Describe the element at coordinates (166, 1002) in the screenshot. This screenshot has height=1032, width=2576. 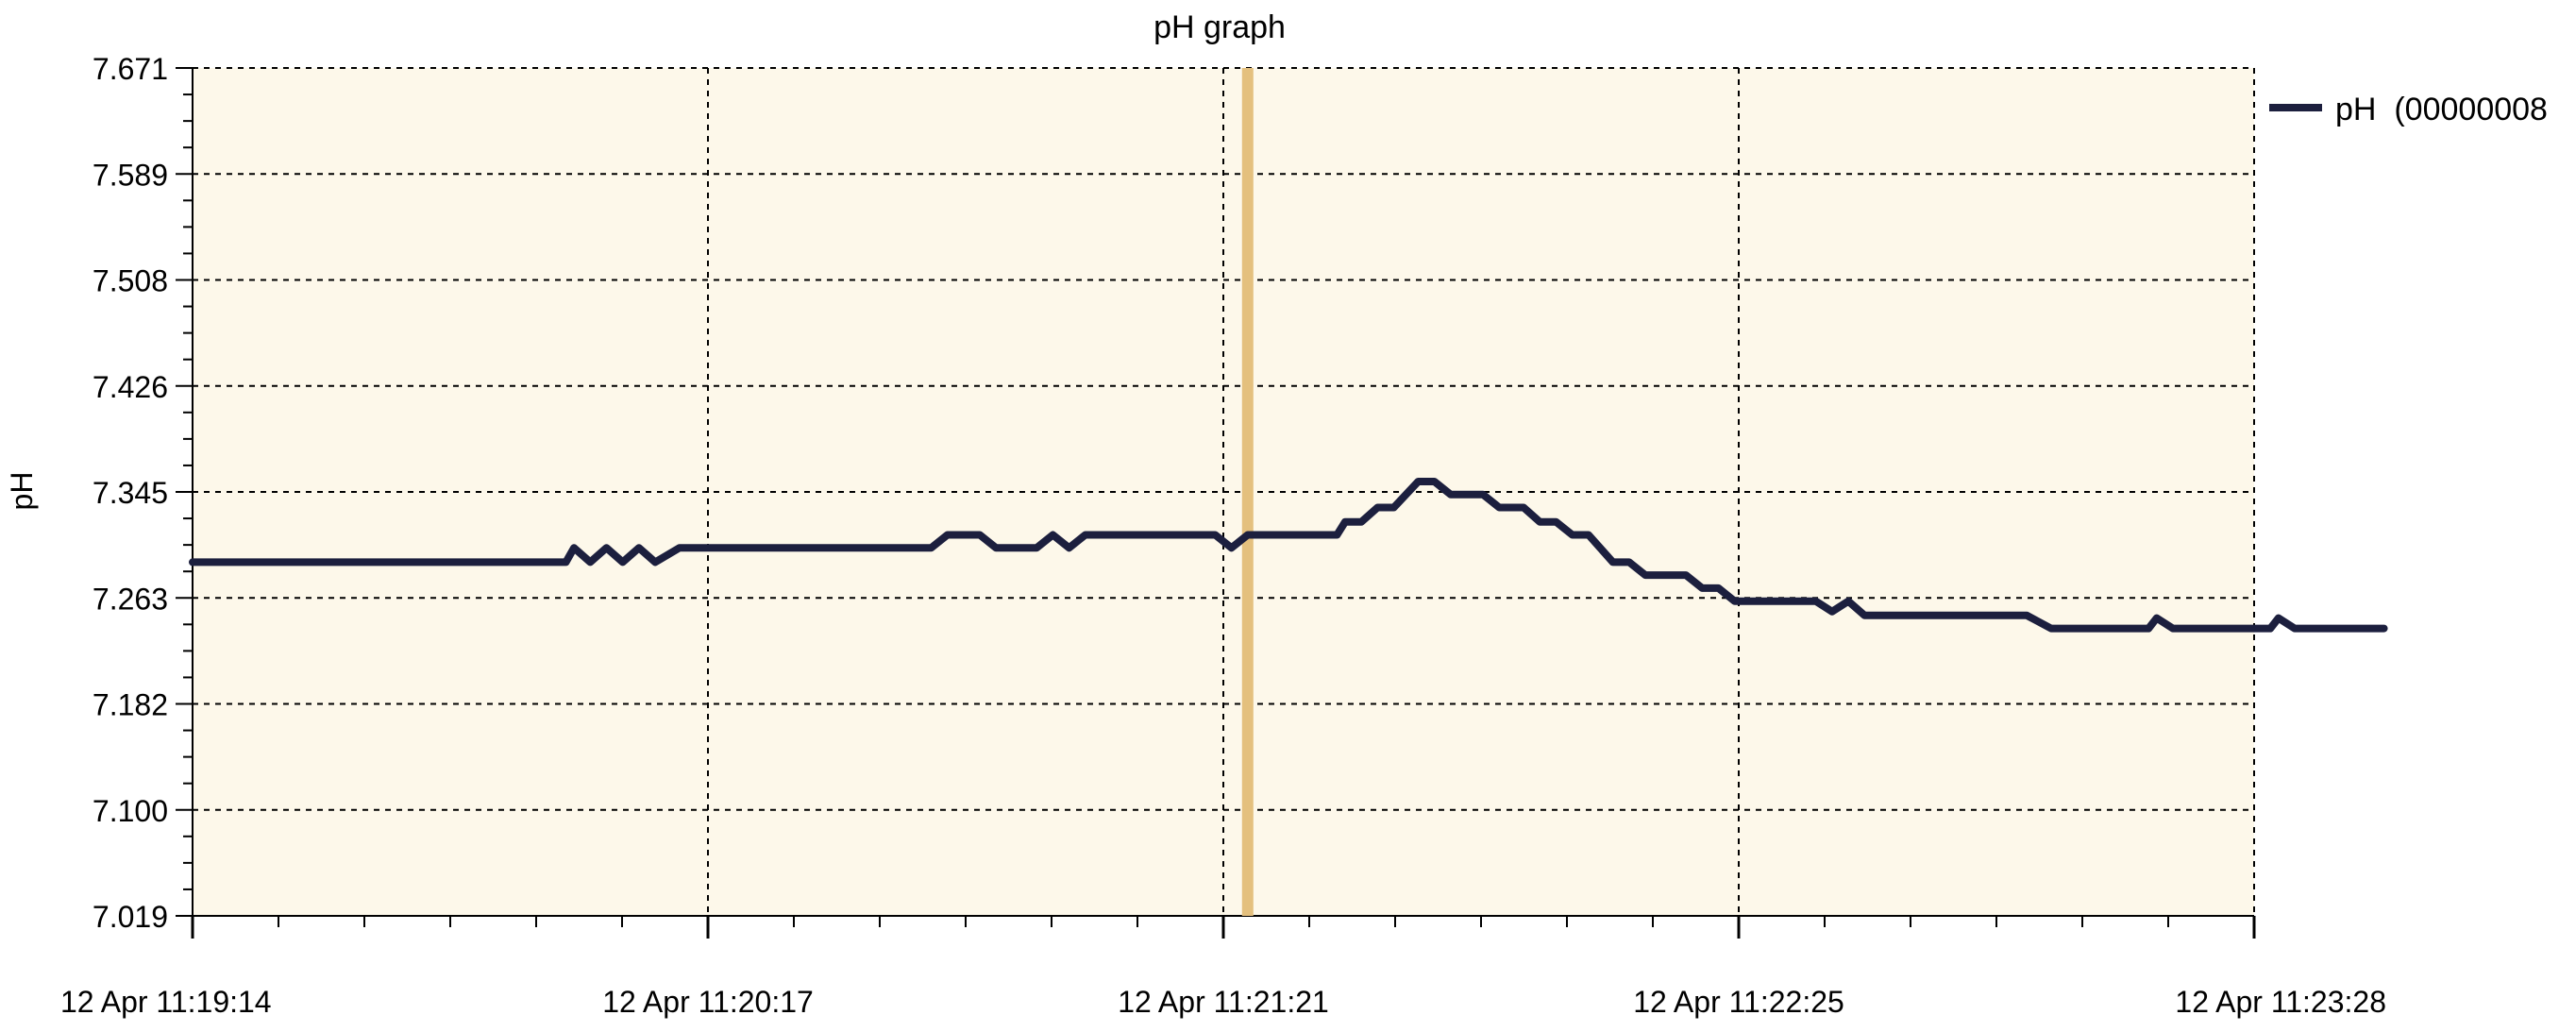
I see `x-tick-label: 12 Apr 11:19:14` at that location.